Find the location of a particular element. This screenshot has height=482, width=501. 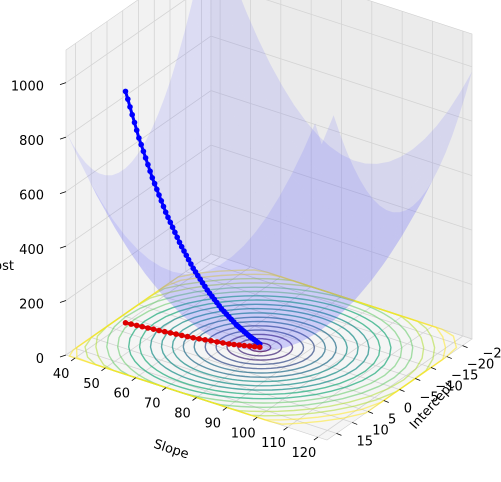

x-tick-label: 60 is located at coordinates (122, 394).